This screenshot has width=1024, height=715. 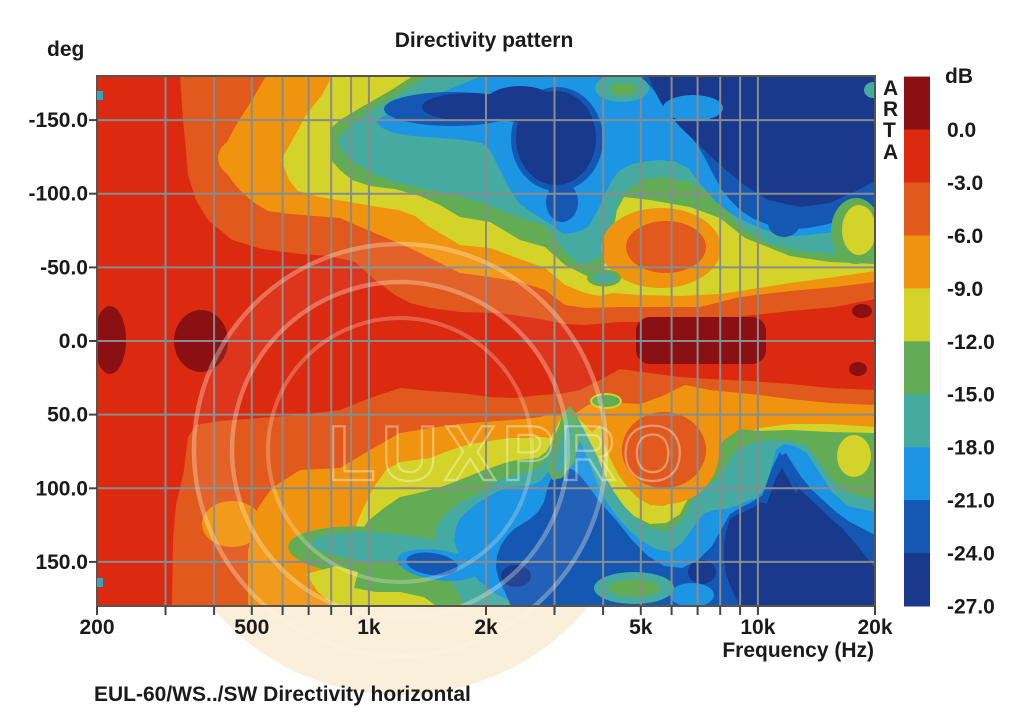 What do you see at coordinates (58, 120) in the screenshot?
I see `svg-text: -150.0` at bounding box center [58, 120].